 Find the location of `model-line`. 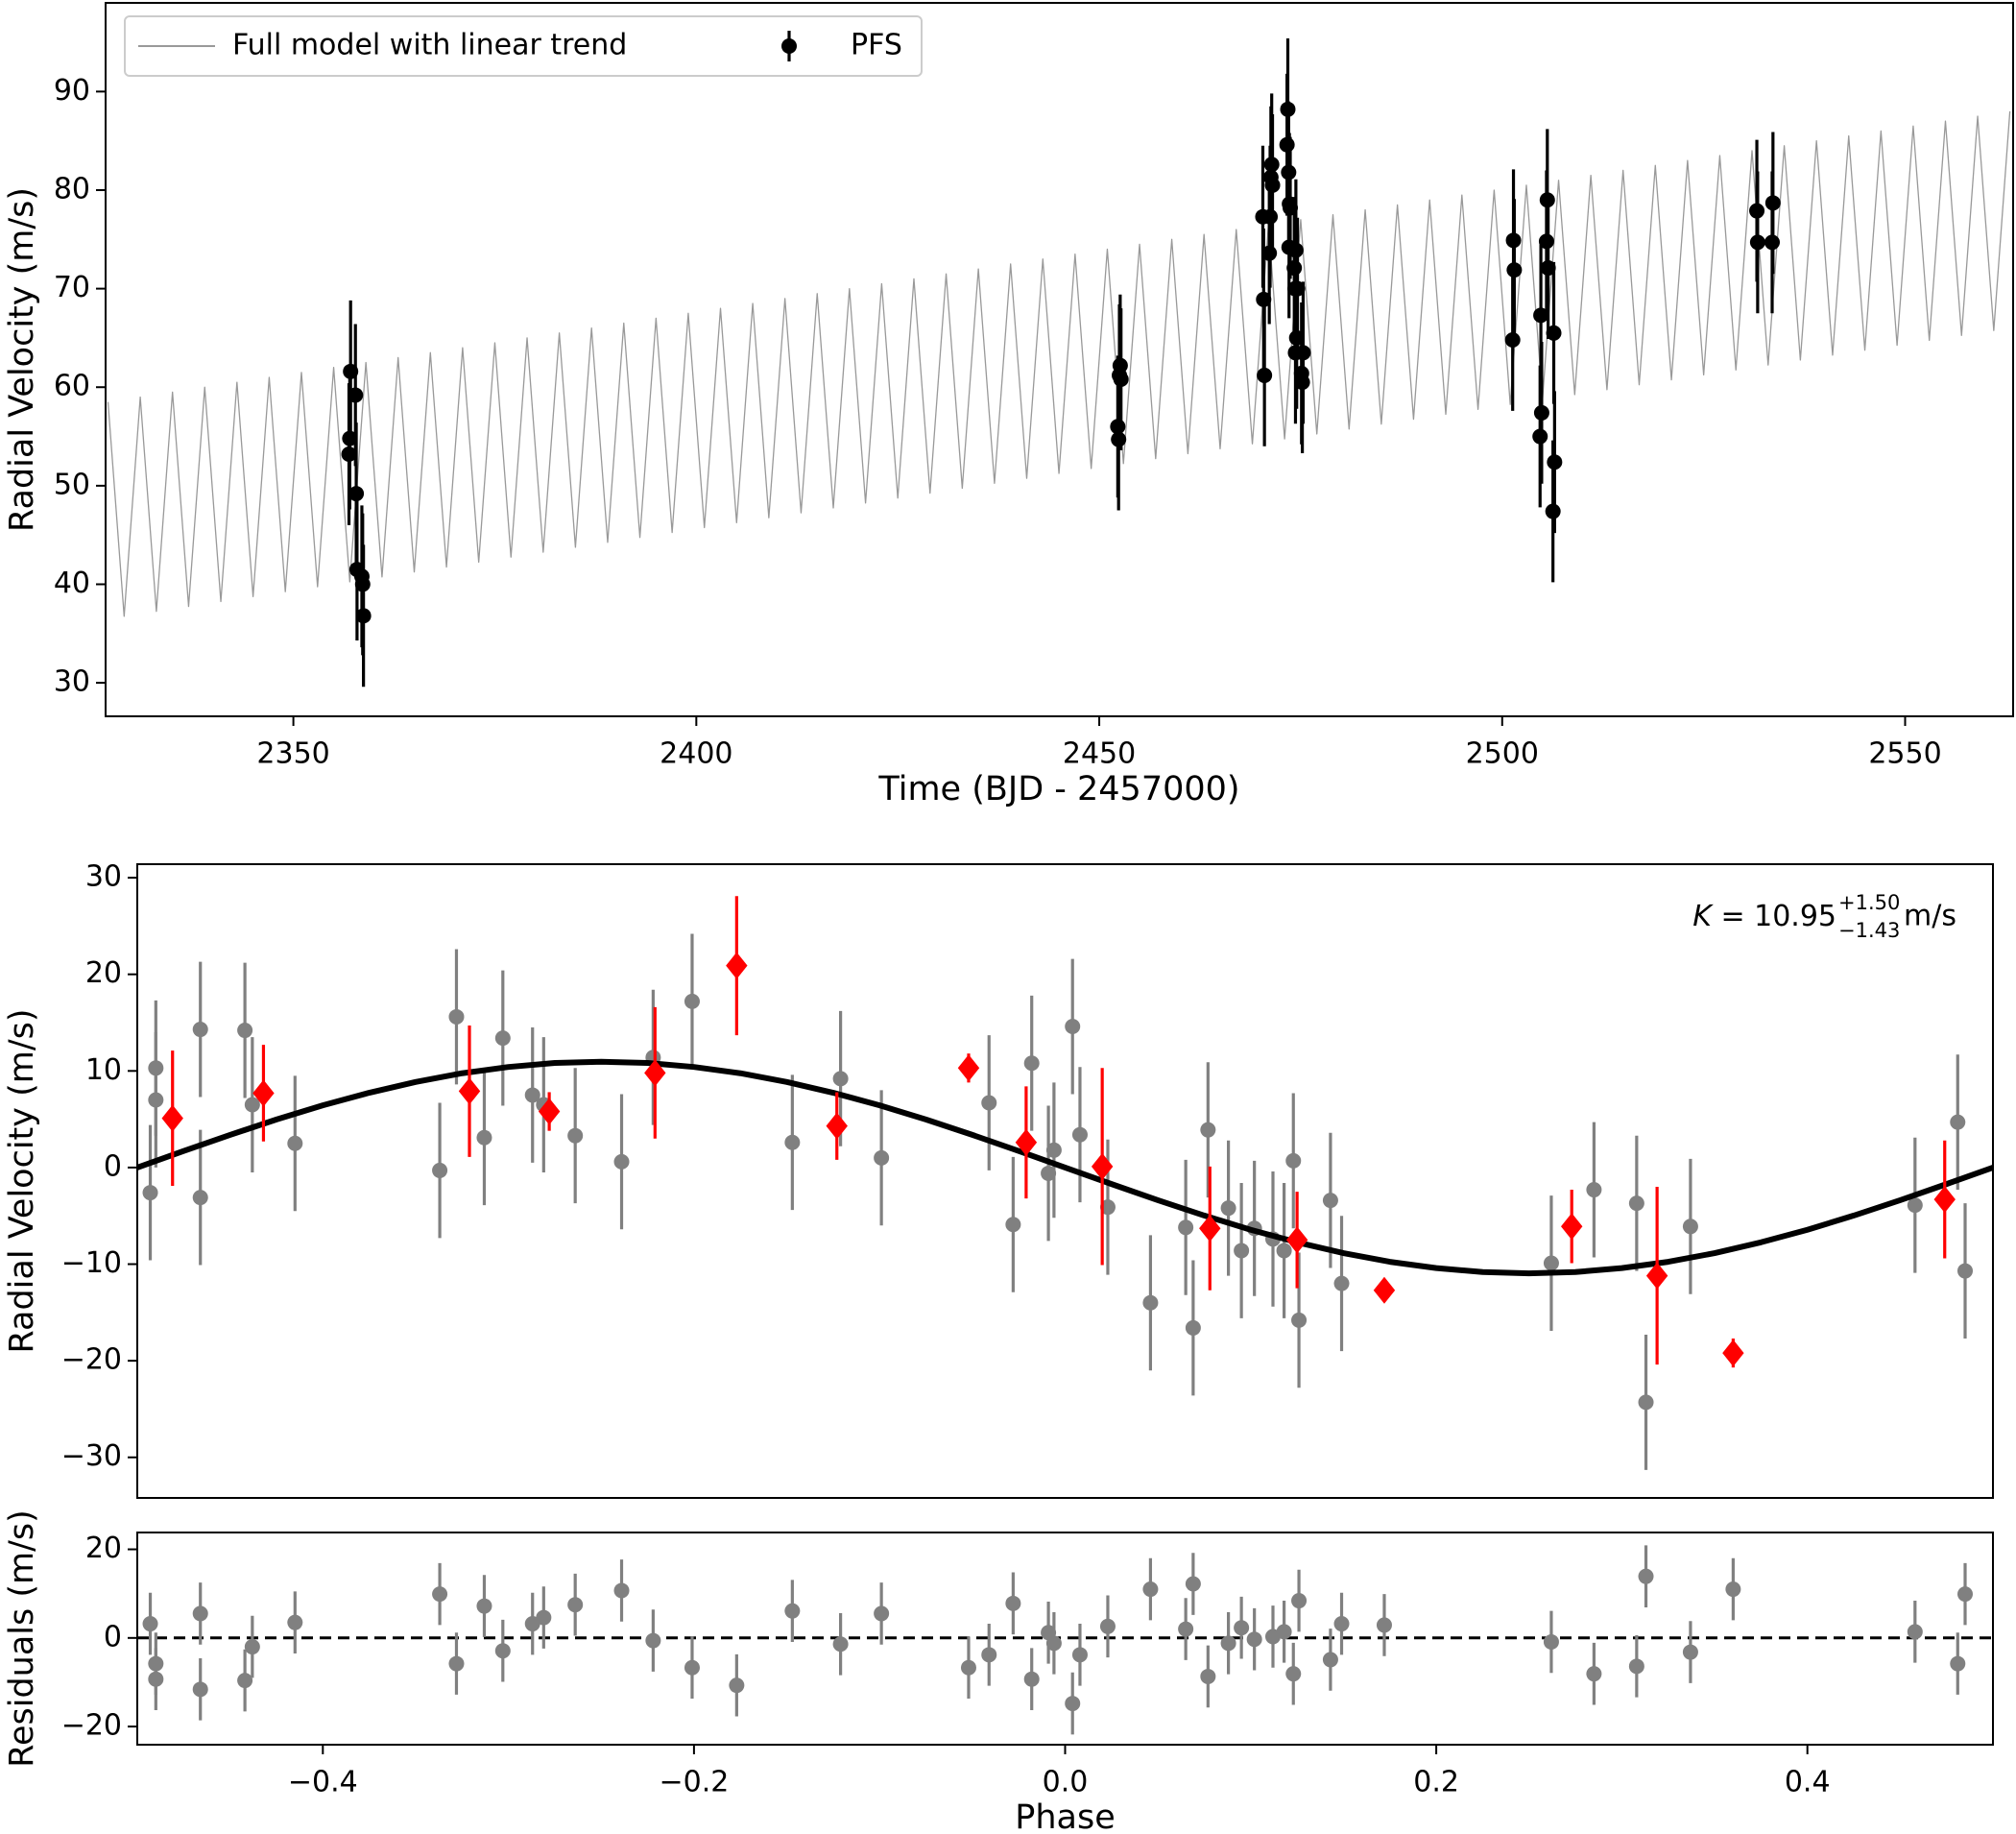

model-line is located at coordinates (1065, 1167).